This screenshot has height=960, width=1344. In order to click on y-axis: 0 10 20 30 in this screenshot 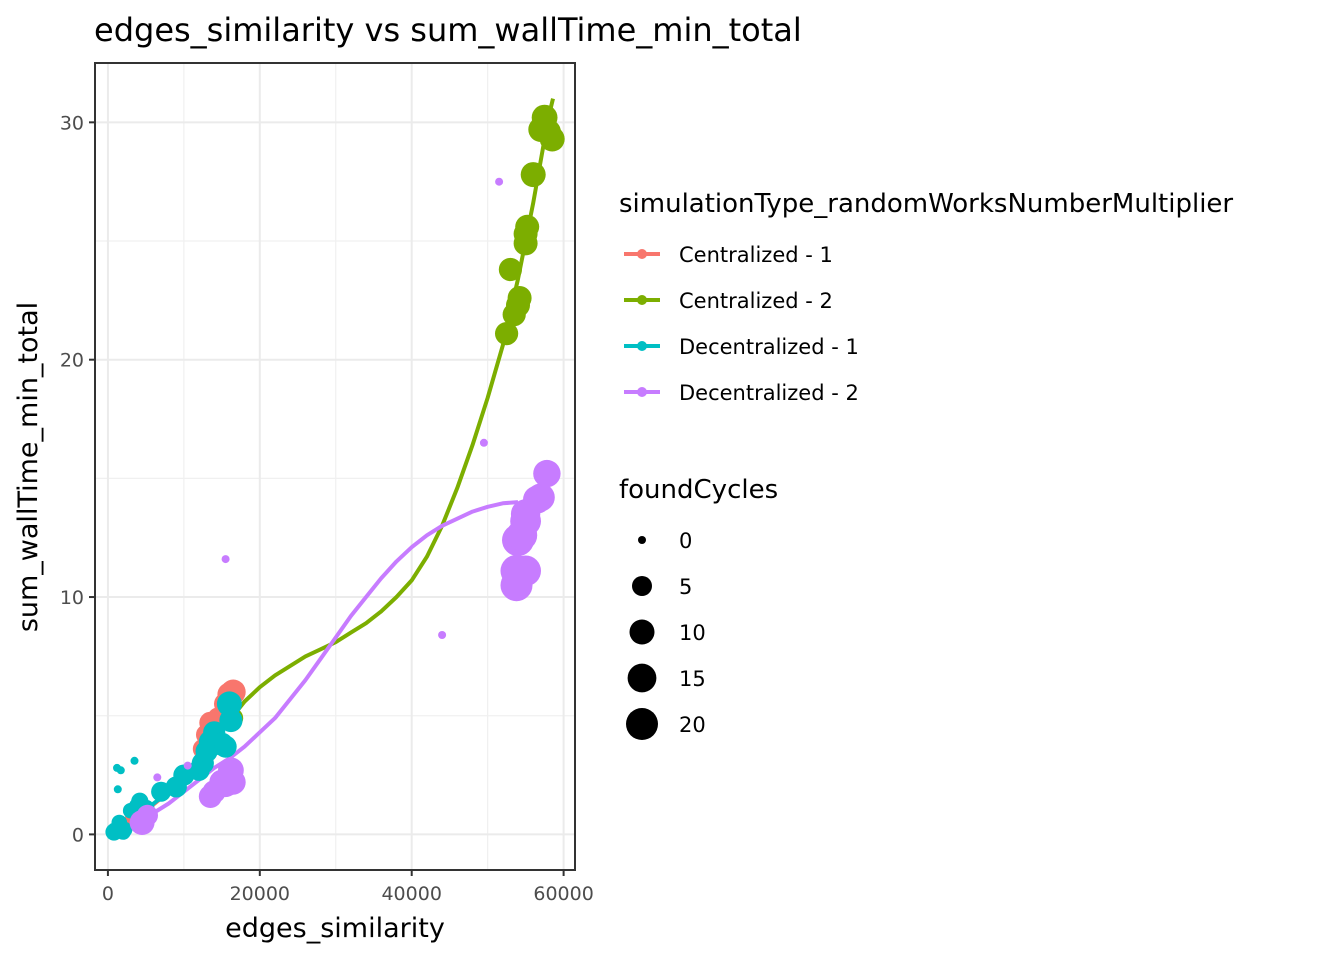, I will do `click(77, 479)`.